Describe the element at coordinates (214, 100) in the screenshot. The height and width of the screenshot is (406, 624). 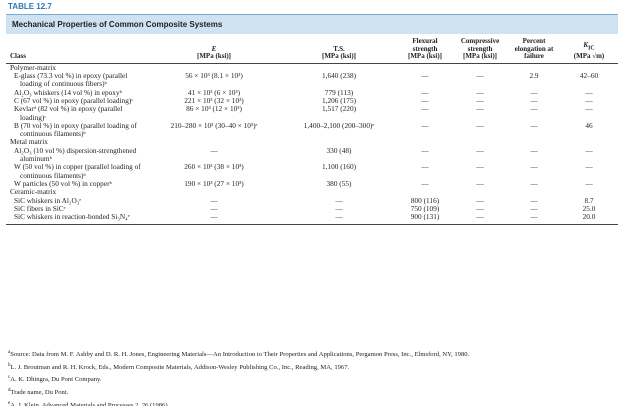
I see `value-cell: 221 × 10³ (32 × 10³)` at that location.